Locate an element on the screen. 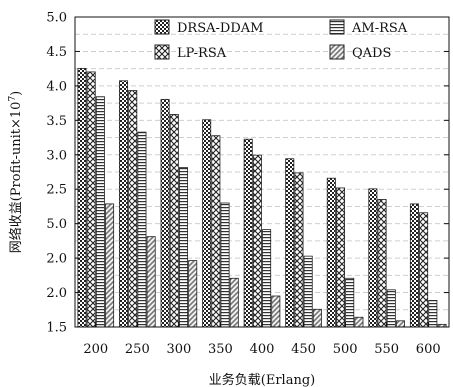 This screenshot has width=453, height=387. y-axis-title-close: ) is located at coordinates (16, 93).